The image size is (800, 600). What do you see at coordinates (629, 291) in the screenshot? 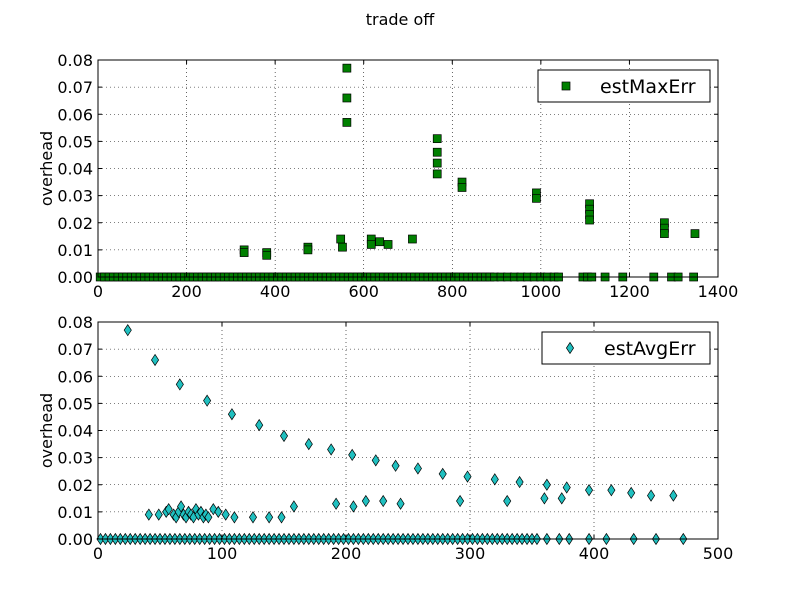
I see `x-tick-label: 1200` at bounding box center [629, 291].